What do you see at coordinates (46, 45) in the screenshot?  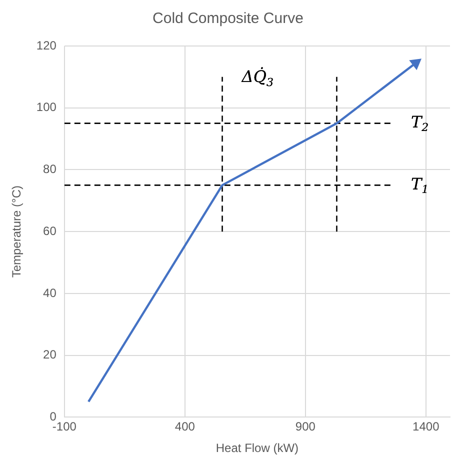 I see `y-tick-label: 120` at bounding box center [46, 45].